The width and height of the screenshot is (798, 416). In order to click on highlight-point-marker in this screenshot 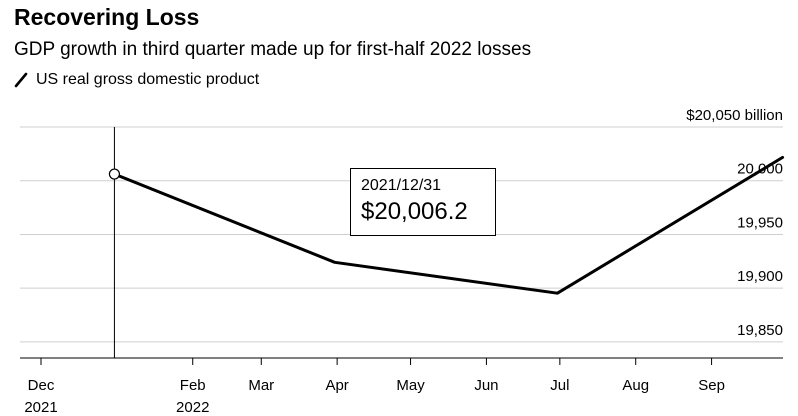, I will do `click(114, 174)`.